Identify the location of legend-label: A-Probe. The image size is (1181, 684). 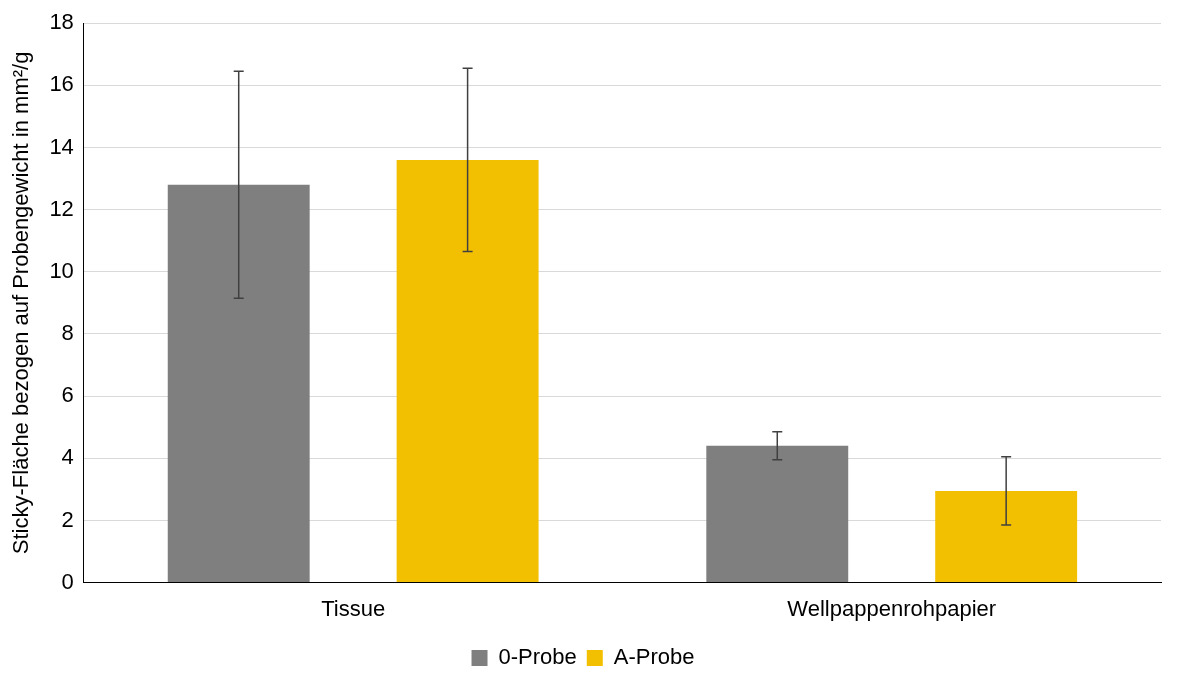
(654, 657).